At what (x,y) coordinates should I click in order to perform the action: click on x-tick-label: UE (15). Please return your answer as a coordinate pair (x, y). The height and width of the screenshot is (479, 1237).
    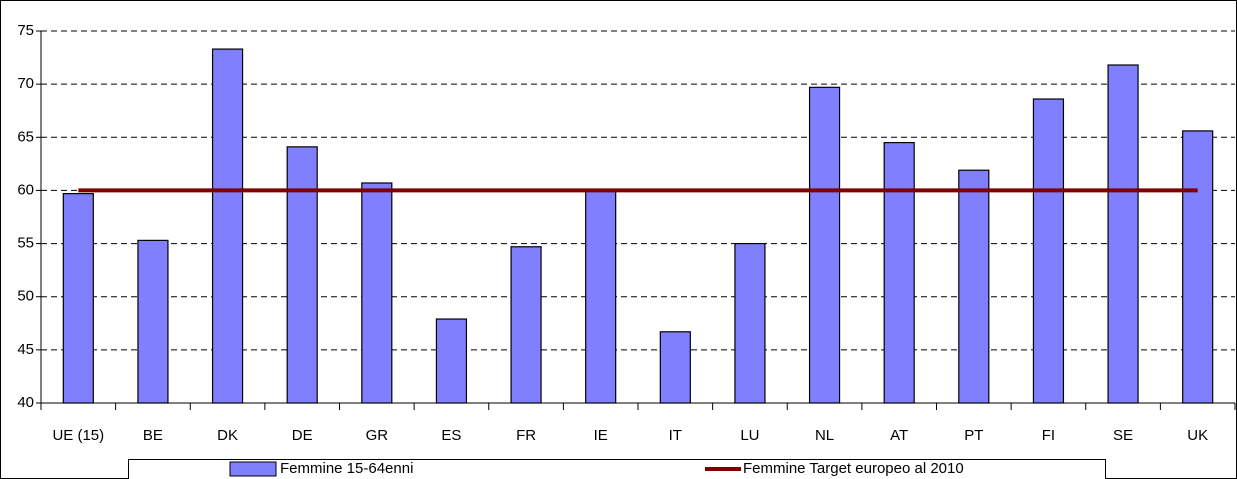
    Looking at the image, I should click on (78, 435).